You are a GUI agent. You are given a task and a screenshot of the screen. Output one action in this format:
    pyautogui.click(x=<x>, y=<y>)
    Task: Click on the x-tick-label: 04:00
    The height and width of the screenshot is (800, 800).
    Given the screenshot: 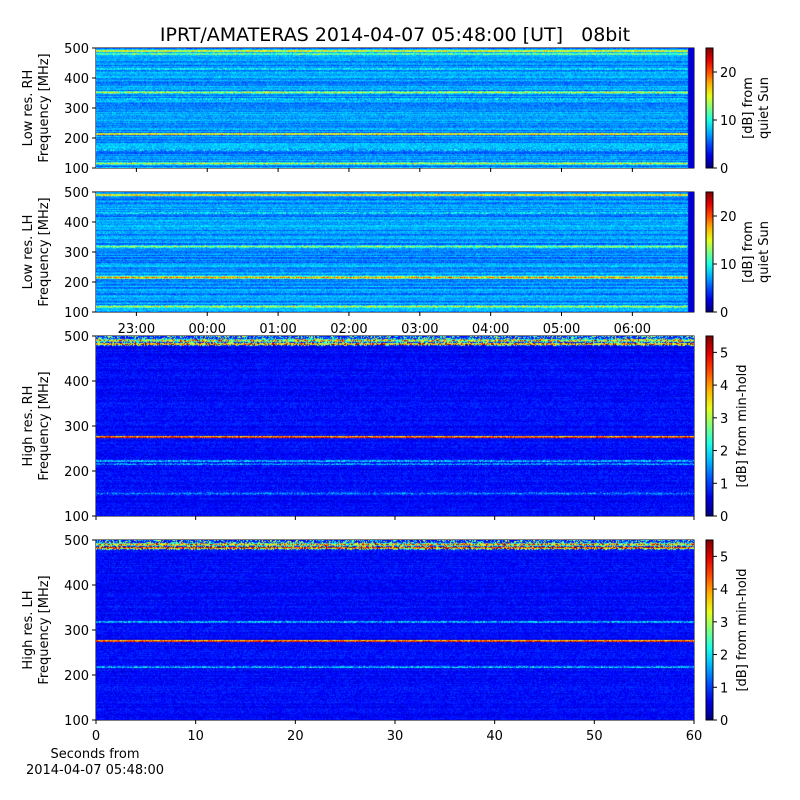 What is the action you would take?
    pyautogui.click(x=490, y=329)
    